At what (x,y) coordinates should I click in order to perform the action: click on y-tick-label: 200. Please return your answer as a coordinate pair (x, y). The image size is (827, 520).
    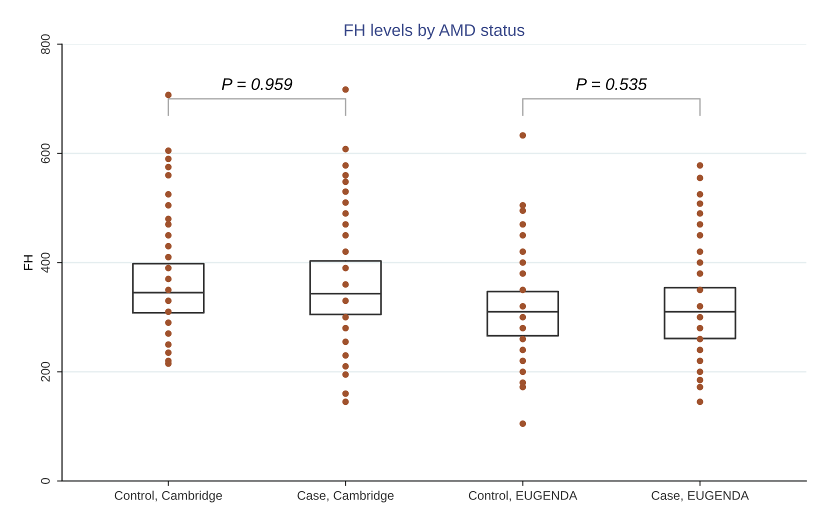
    Looking at the image, I should click on (45, 372).